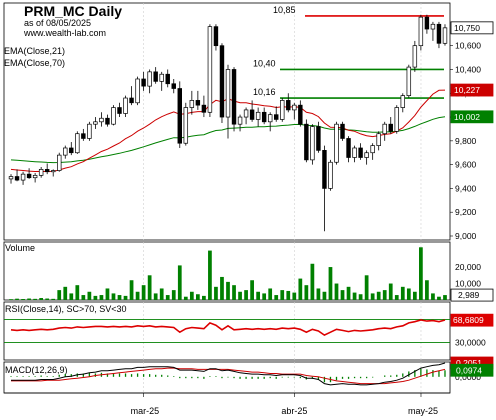 The width and height of the screenshot is (496, 420). What do you see at coordinates (467, 90) in the screenshot?
I see `last-value-label-ema21: 10,227` at bounding box center [467, 90].